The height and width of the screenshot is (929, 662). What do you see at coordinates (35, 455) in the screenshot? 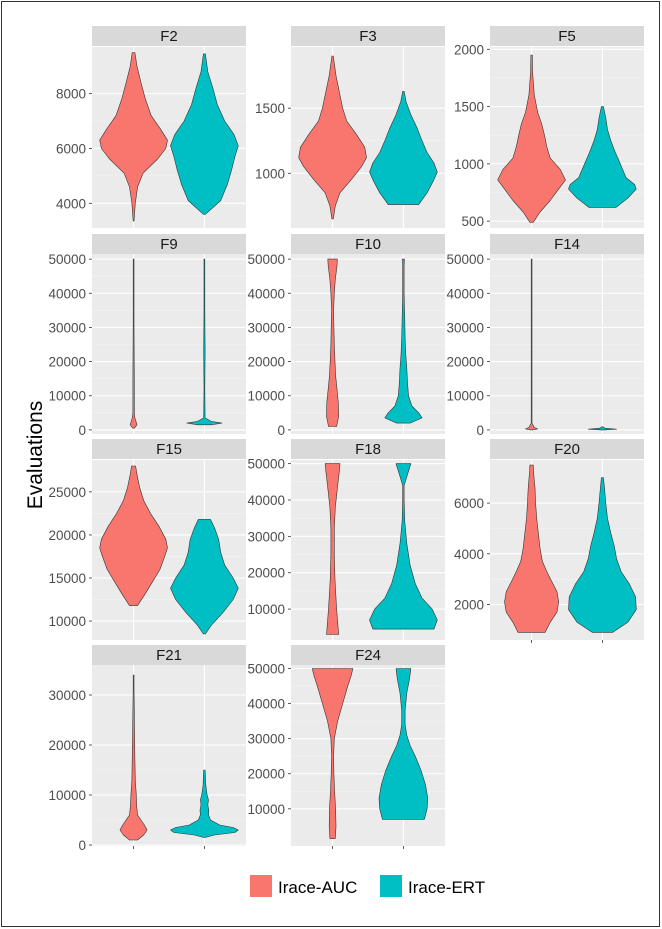
I see `y-axis-label: Evaluations` at bounding box center [35, 455].